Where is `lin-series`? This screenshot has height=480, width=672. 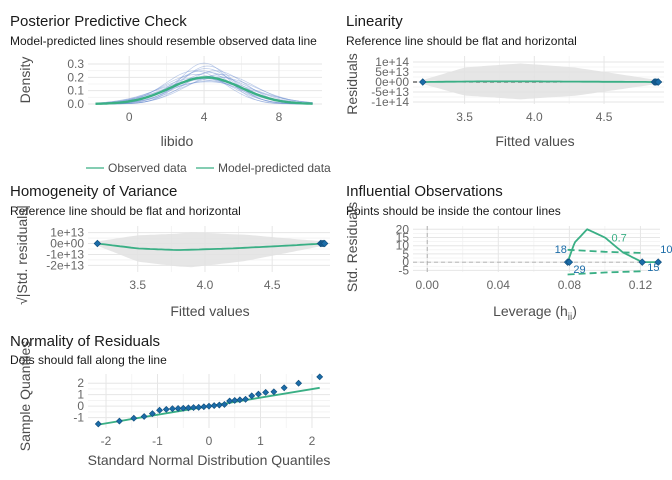 lin-series is located at coordinates (538, 81).